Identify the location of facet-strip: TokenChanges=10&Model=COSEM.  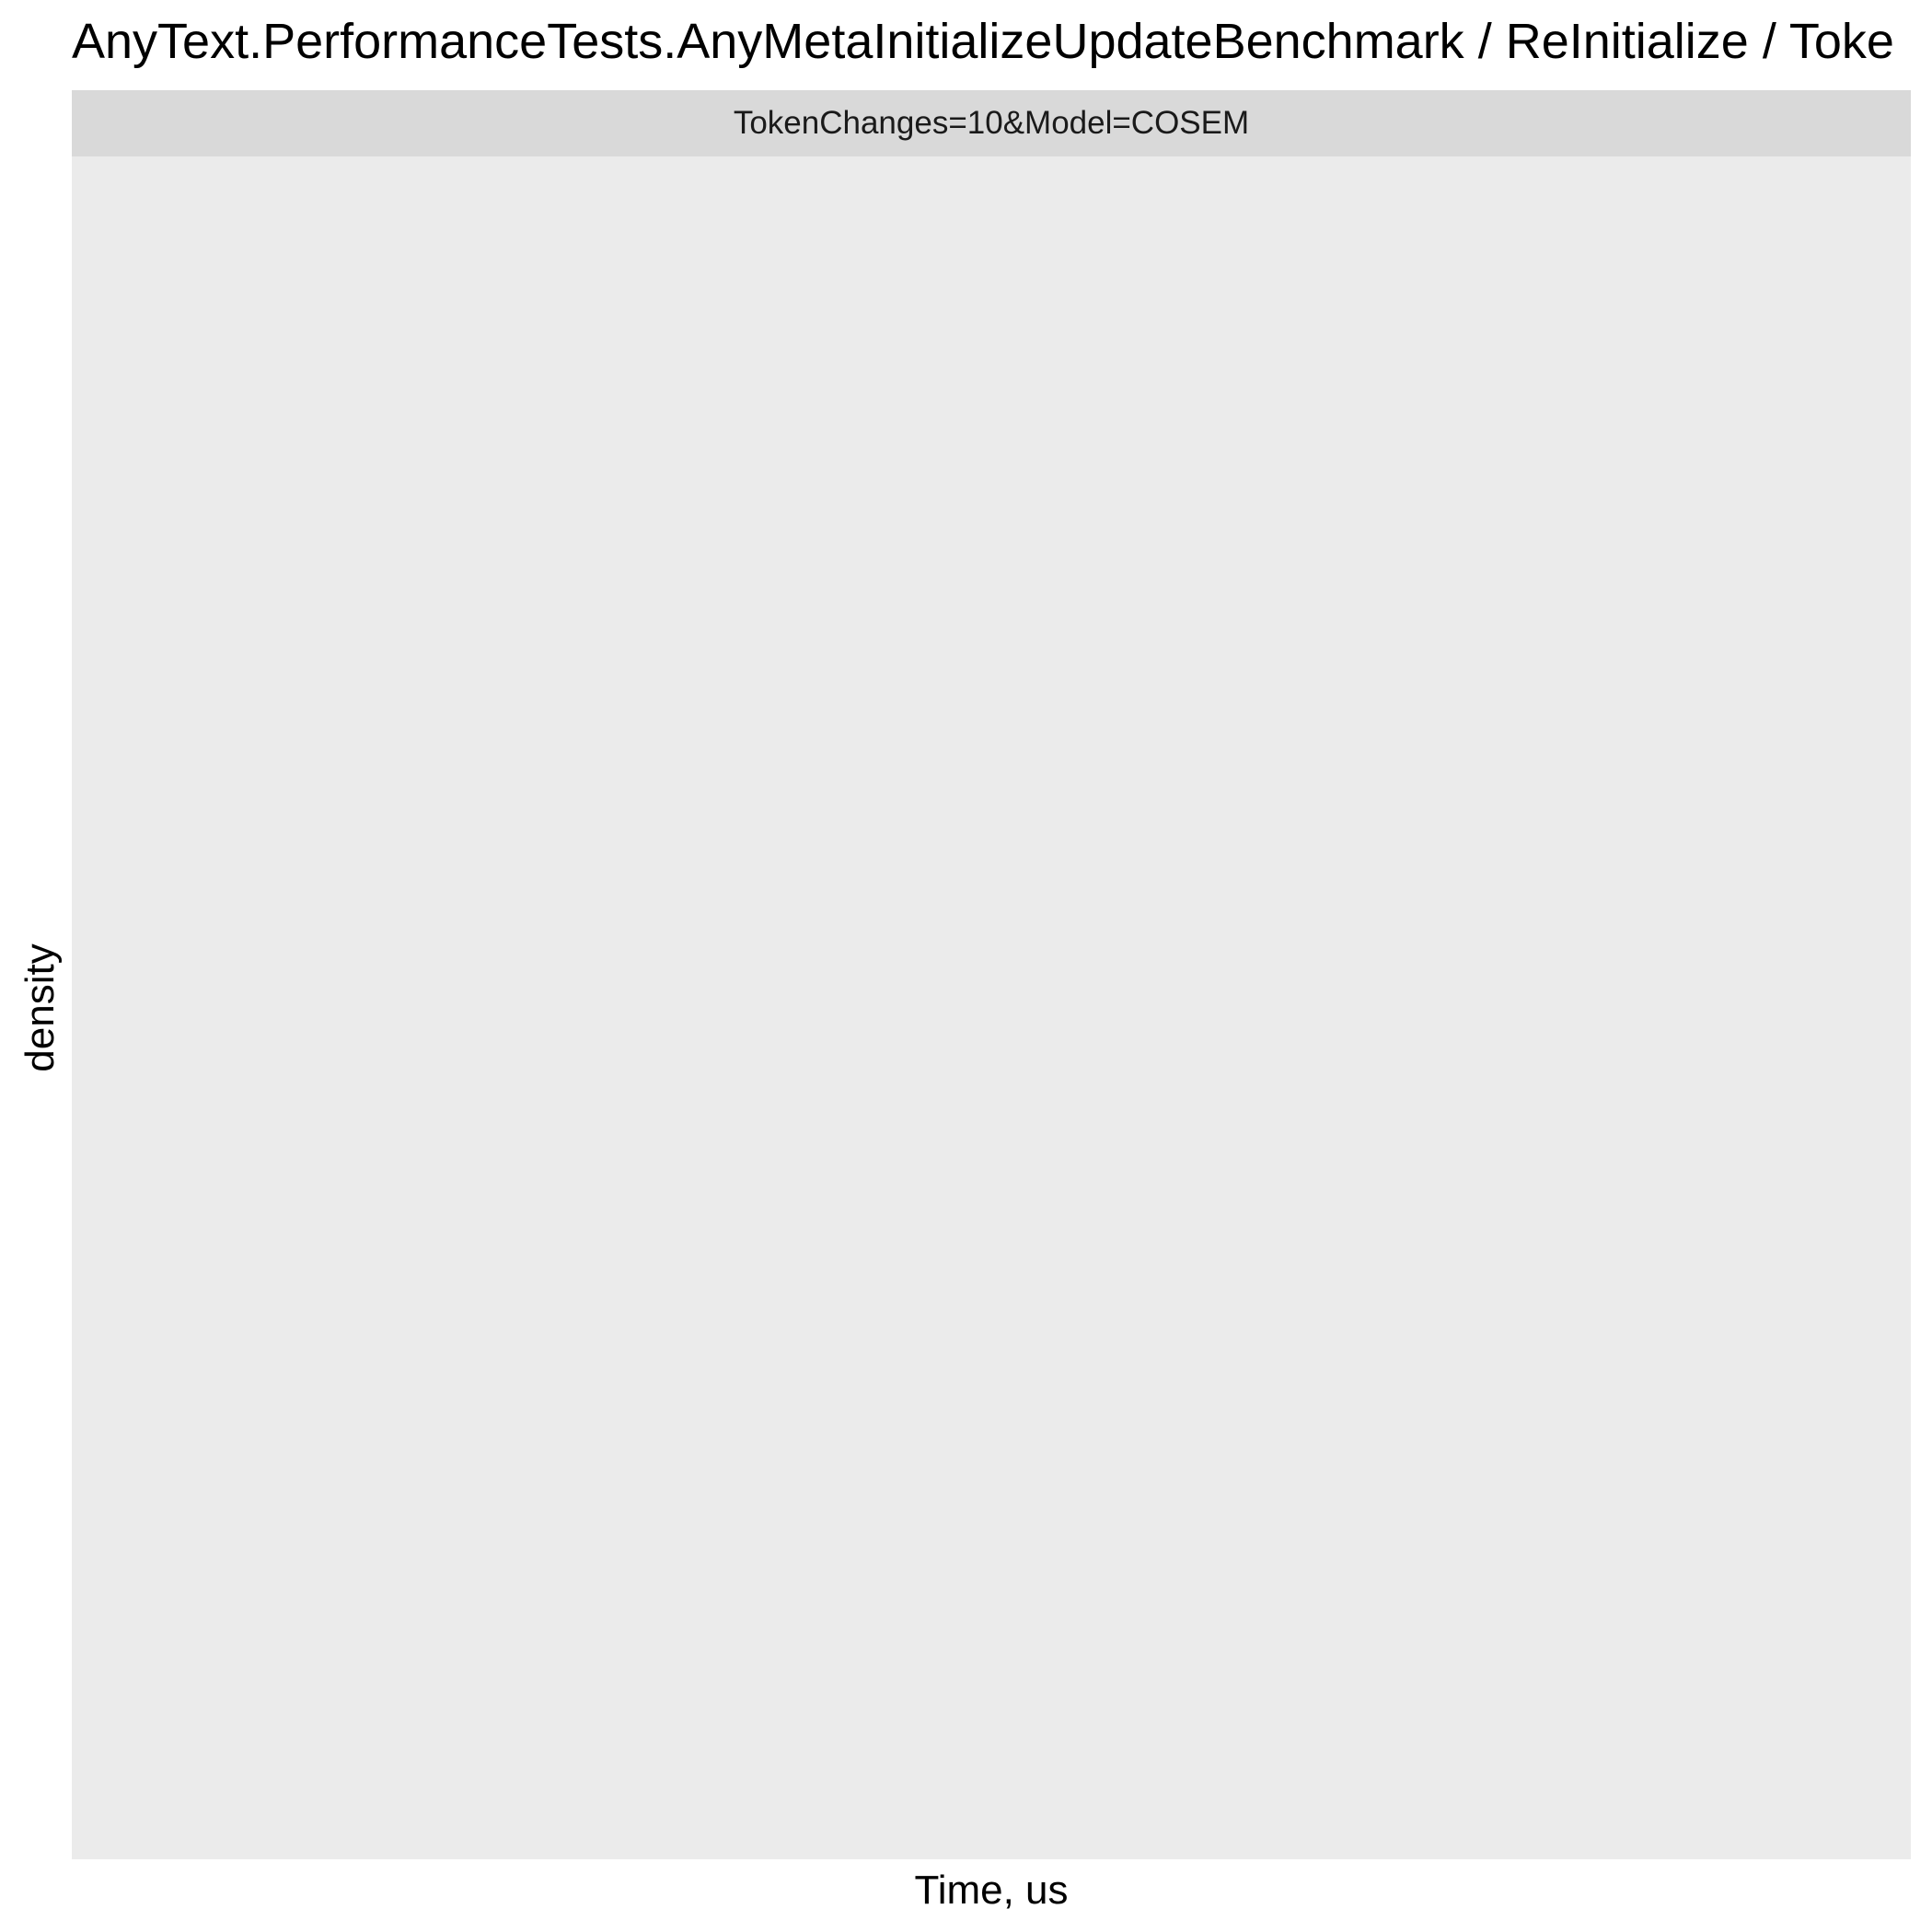
(992, 123).